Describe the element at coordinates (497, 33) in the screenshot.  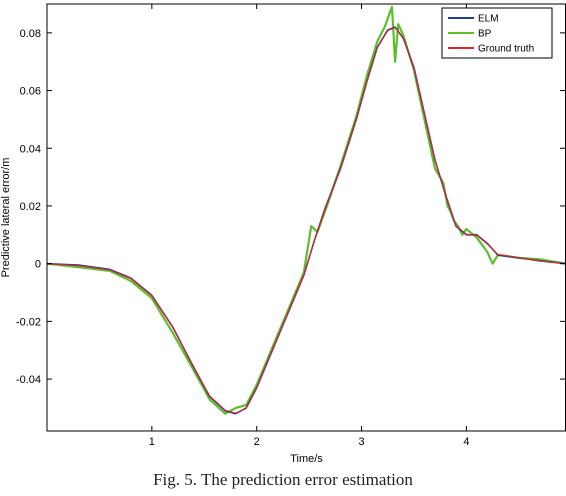
I see `legend: ELM BP Ground truth` at that location.